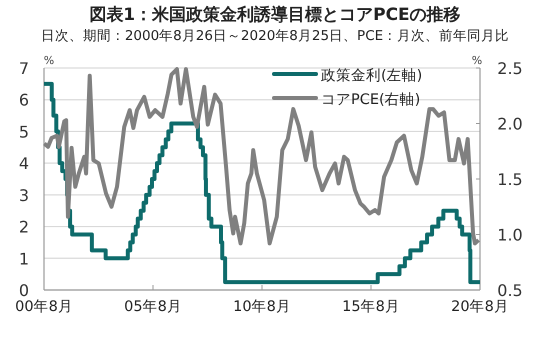 The width and height of the screenshot is (550, 349). I want to click on y2-tick-label: 1.5, so click(510, 179).